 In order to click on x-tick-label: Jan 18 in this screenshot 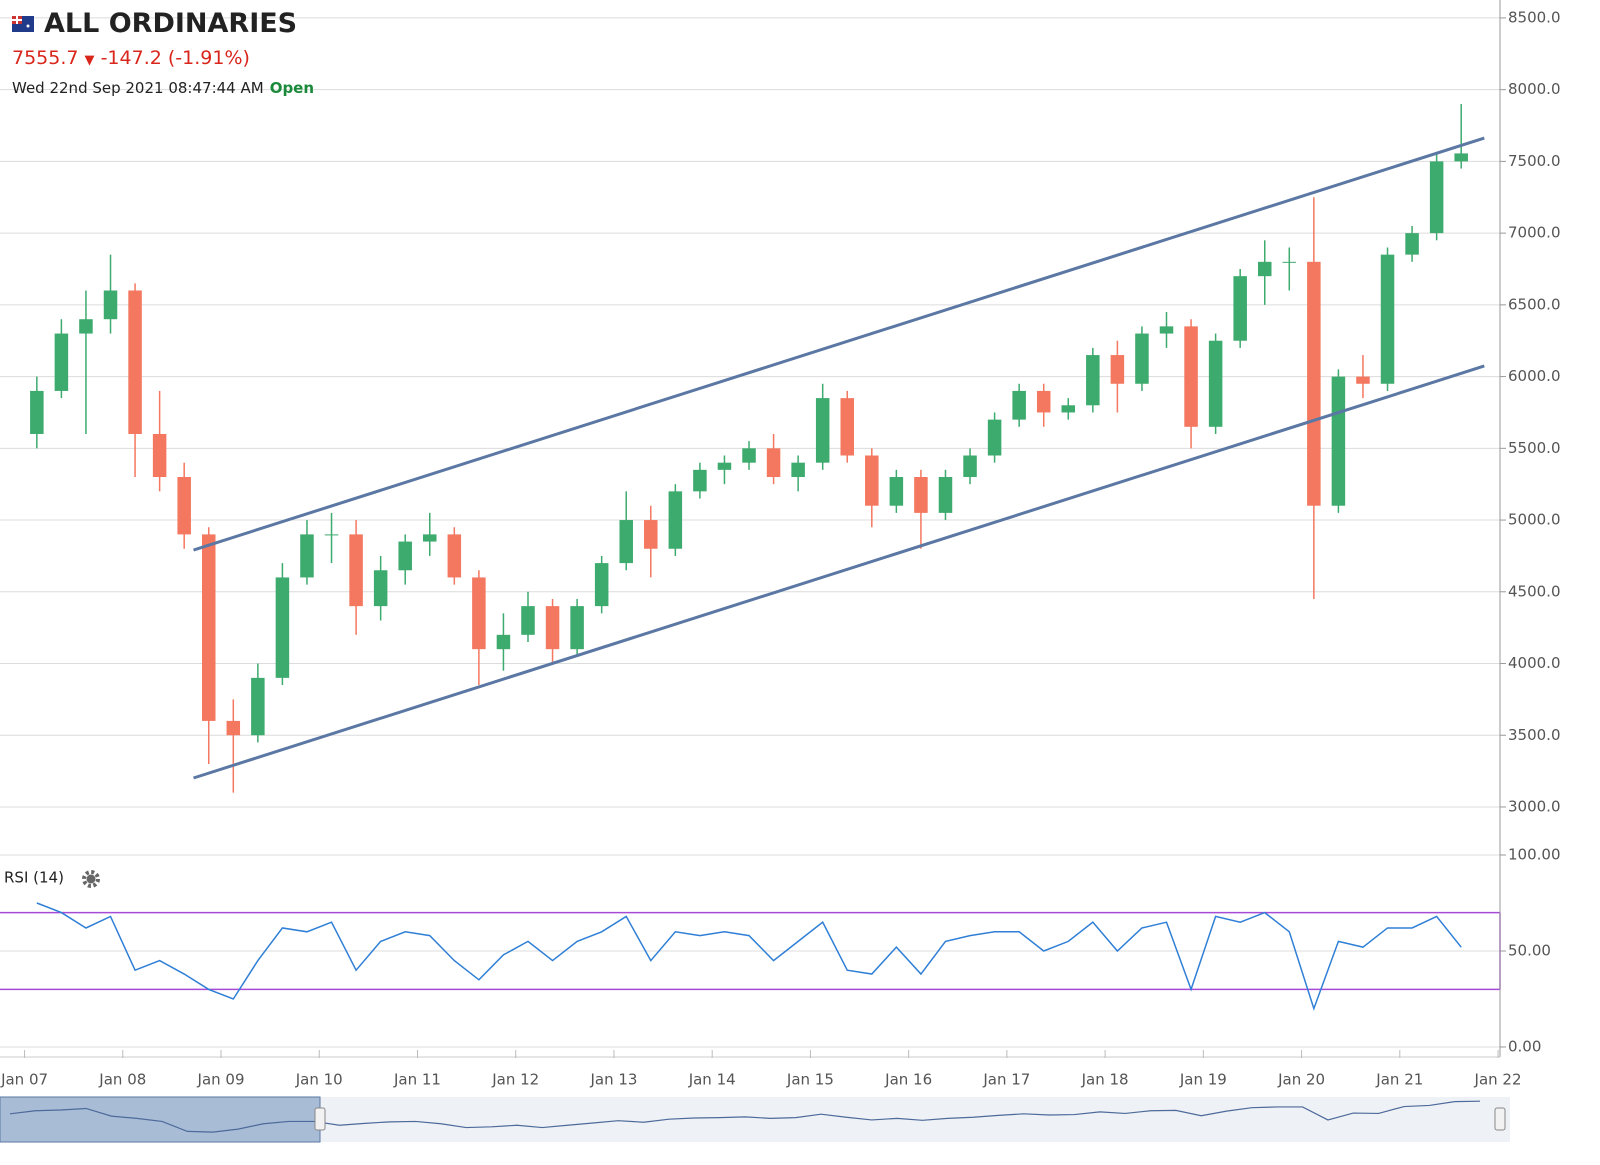, I will do `click(1105, 1080)`.